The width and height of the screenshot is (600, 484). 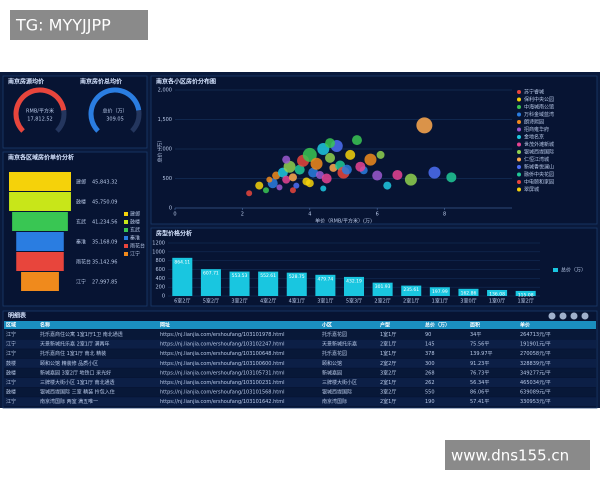 I want to click on x-tick-label: 3室2厅, so click(x=239, y=301).